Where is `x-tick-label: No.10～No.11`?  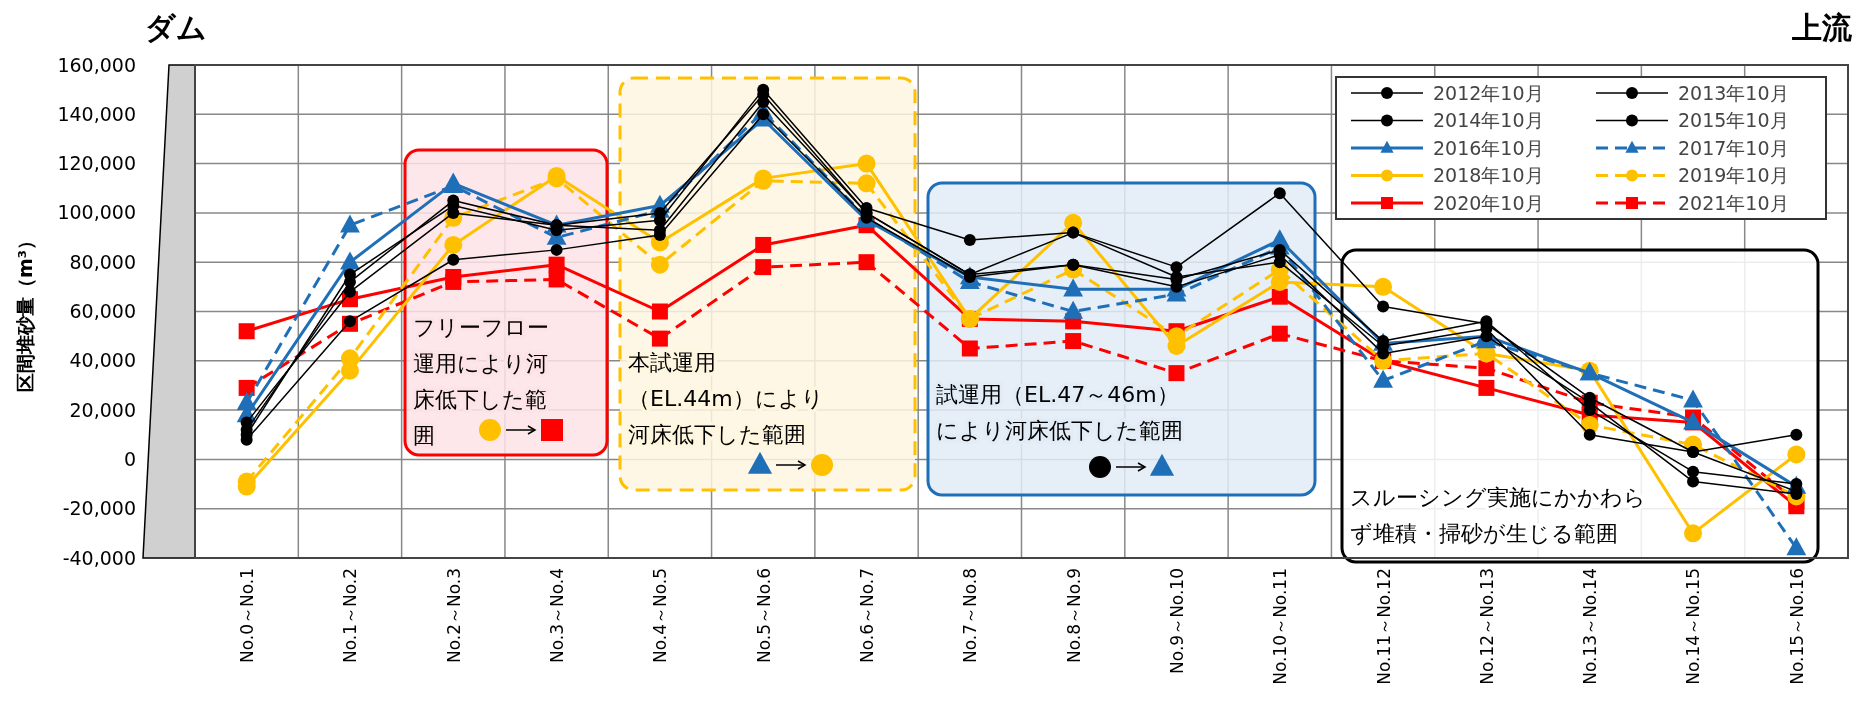
x-tick-label: No.10～No.11 is located at coordinates (1280, 626).